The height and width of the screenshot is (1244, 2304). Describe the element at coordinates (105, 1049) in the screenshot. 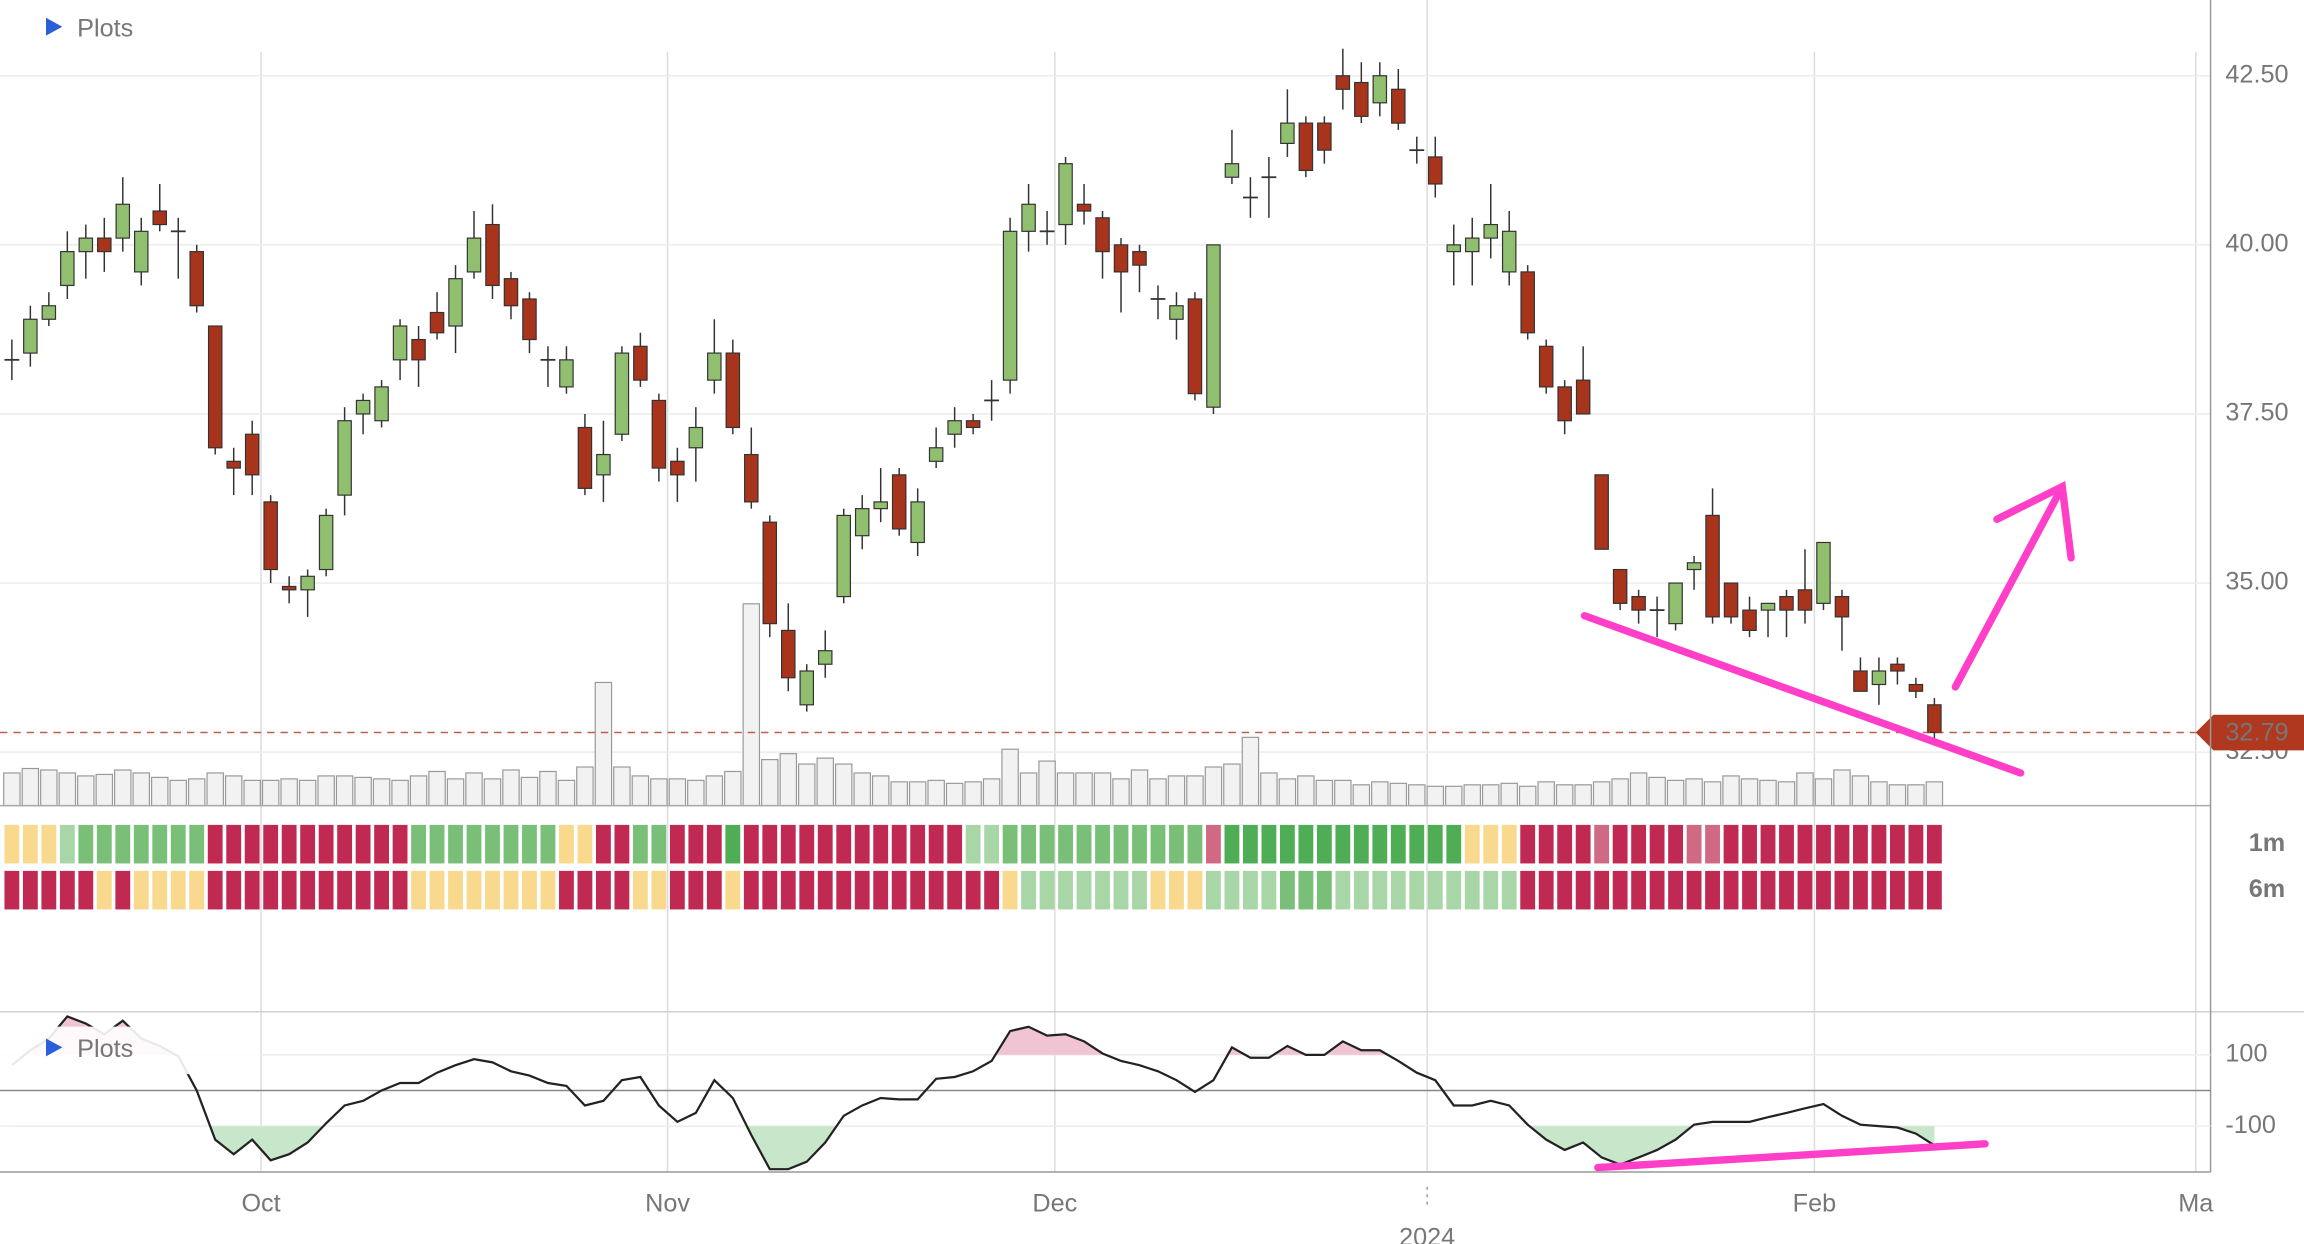

I see `legend-label: Plots` at that location.